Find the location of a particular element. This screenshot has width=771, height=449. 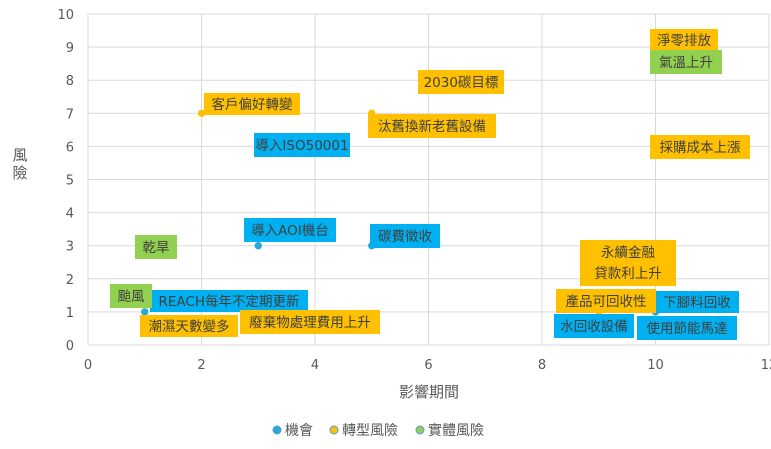

data-label-text: 下腳料回收 is located at coordinates (697, 303).